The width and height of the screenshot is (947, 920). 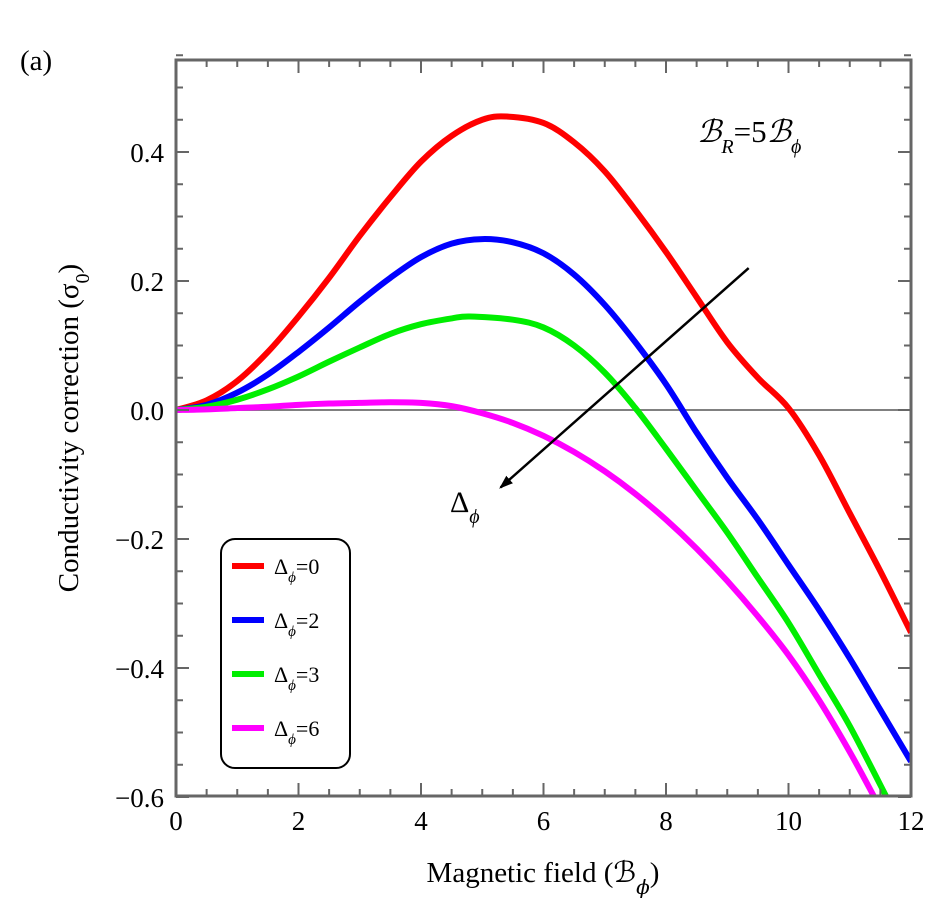 What do you see at coordinates (36, 61) in the screenshot?
I see `panel-label: (a)` at bounding box center [36, 61].